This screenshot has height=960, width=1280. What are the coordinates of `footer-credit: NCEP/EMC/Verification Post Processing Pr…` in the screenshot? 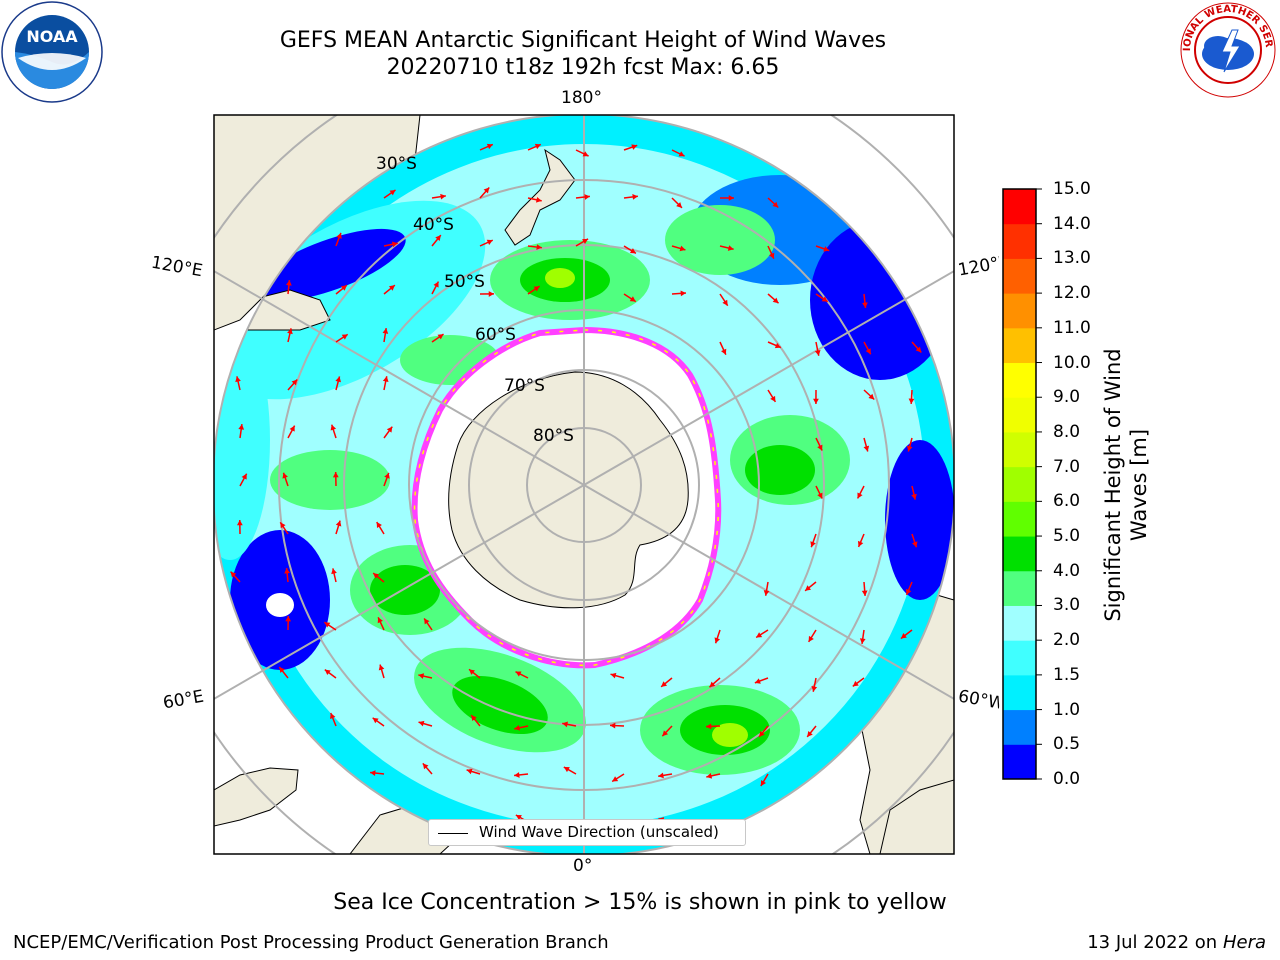 It's located at (311, 942).